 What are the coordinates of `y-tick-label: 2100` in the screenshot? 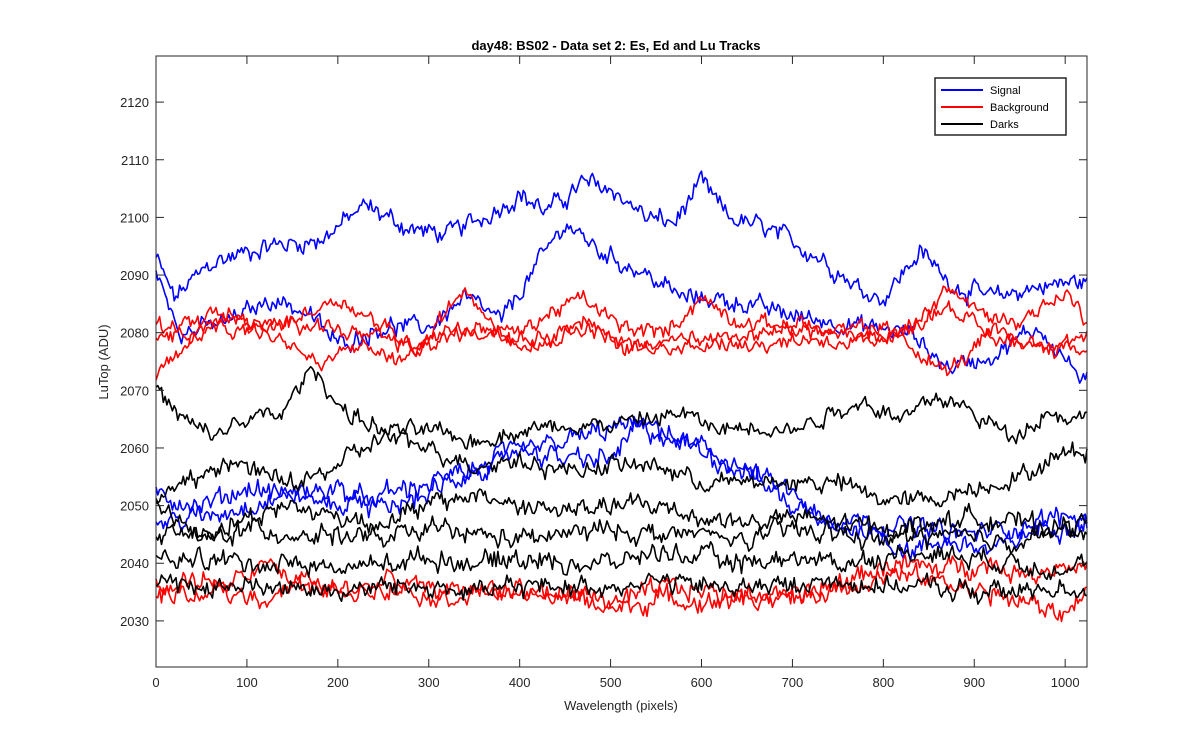 It's located at (134, 217).